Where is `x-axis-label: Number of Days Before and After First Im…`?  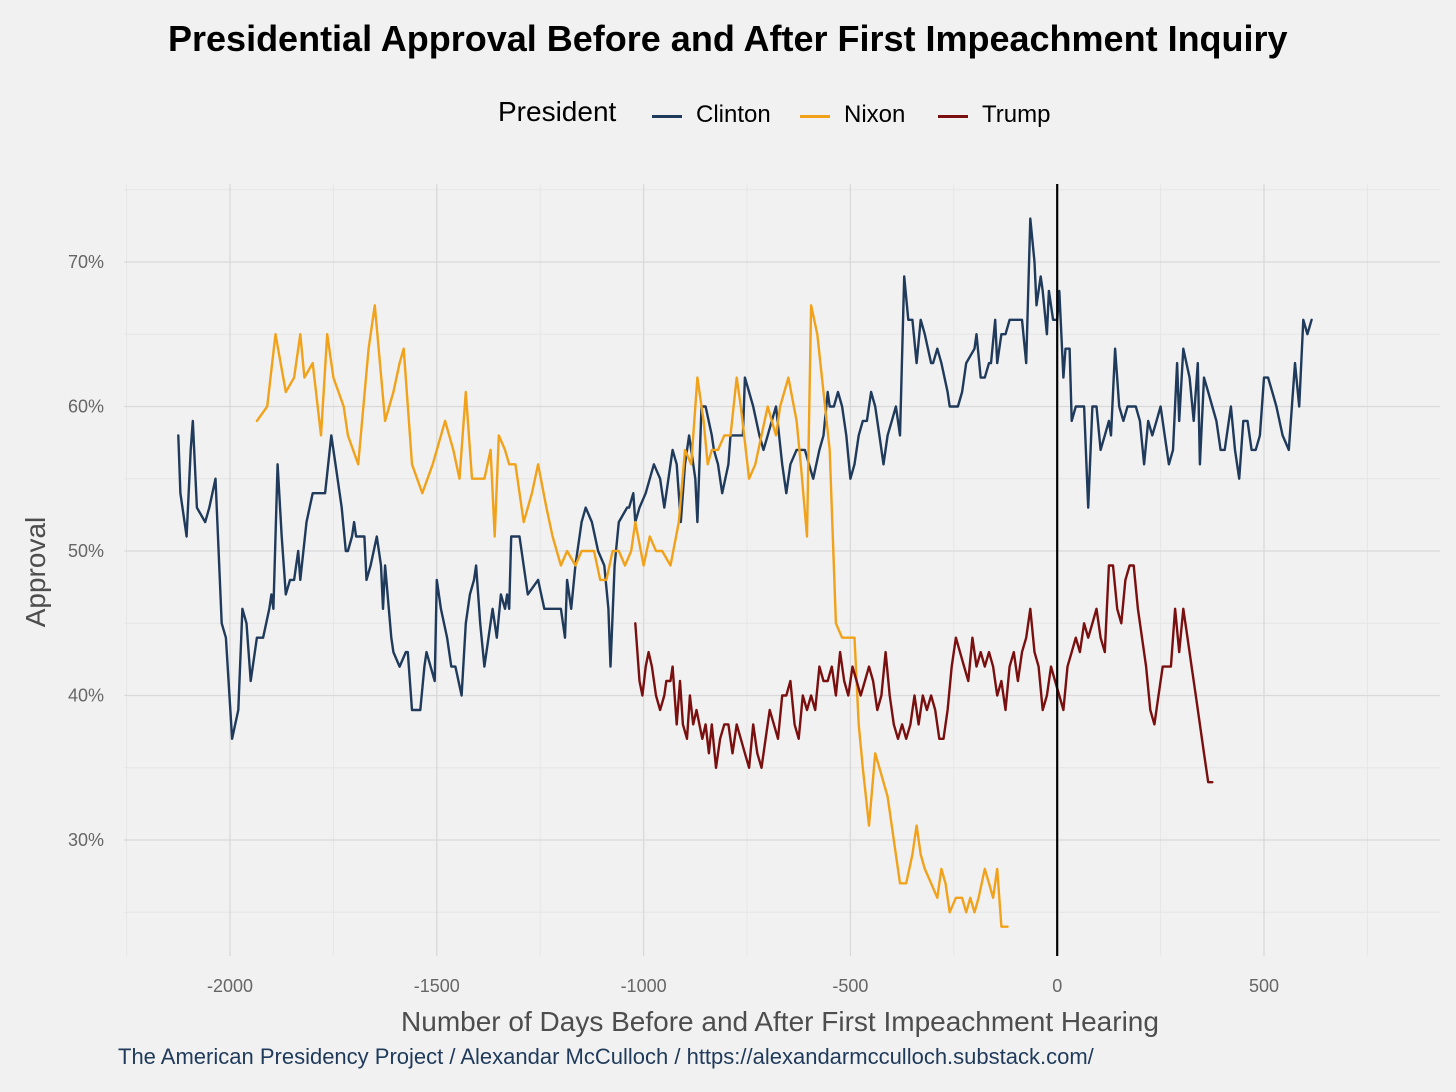 x-axis-label: Number of Days Before and After First Im… is located at coordinates (780, 1021).